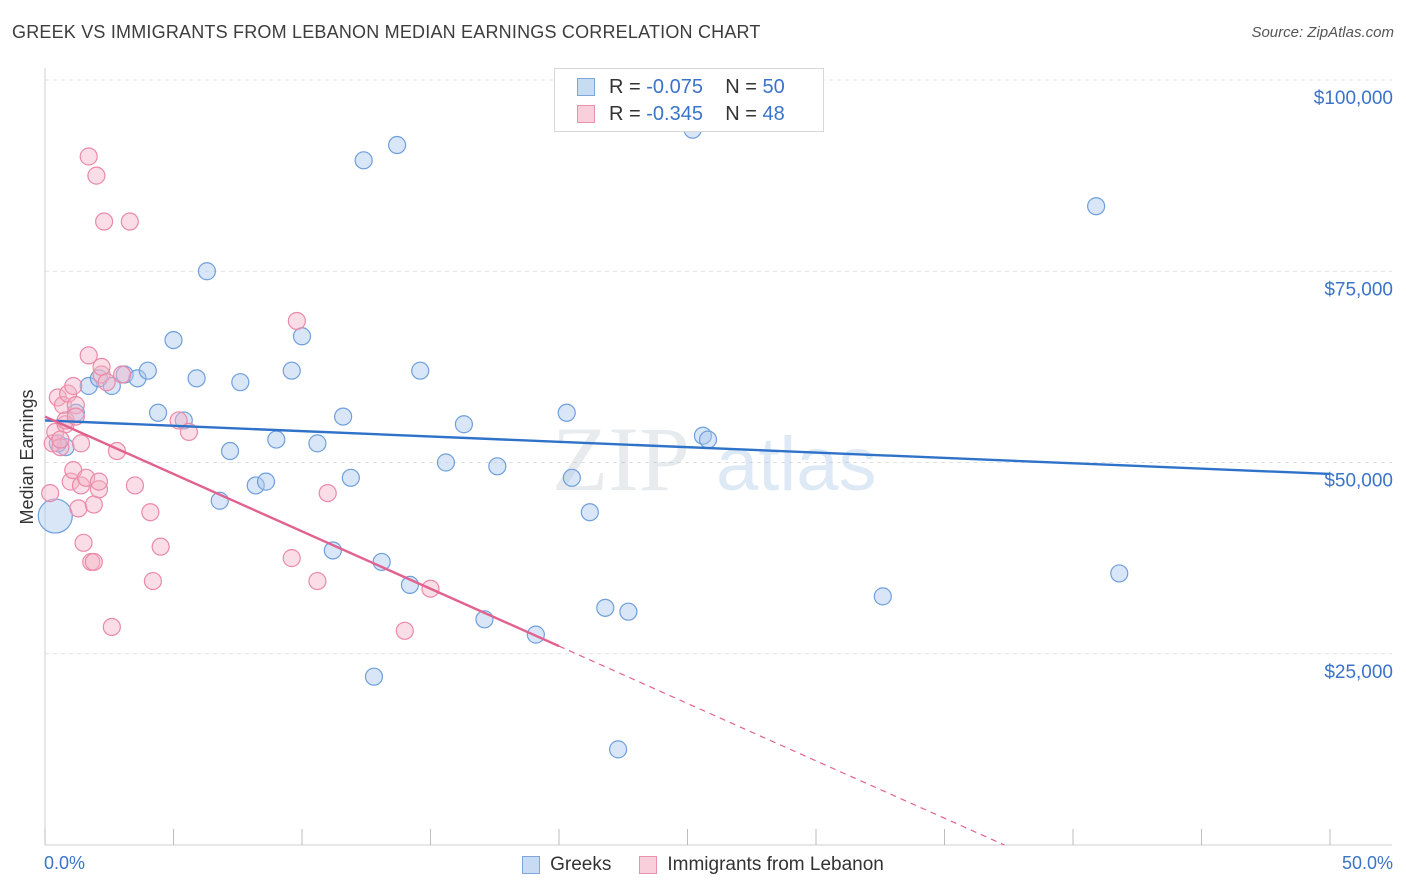 The width and height of the screenshot is (1406, 892). Describe the element at coordinates (1353, 98) in the screenshot. I see `y-tick-label: $100,000` at that location.